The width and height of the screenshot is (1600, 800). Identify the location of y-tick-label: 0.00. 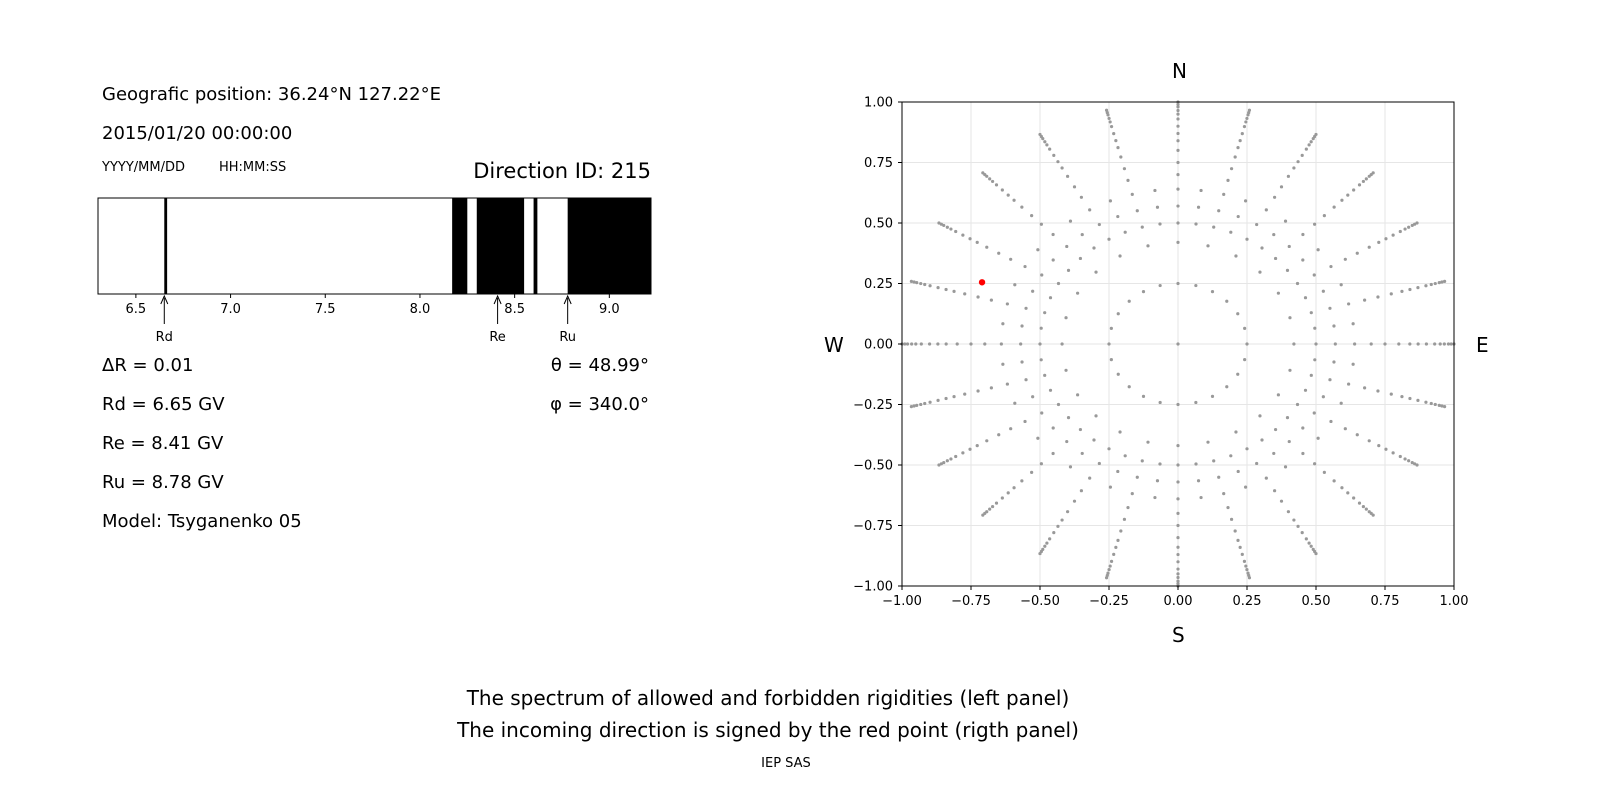
(878, 345).